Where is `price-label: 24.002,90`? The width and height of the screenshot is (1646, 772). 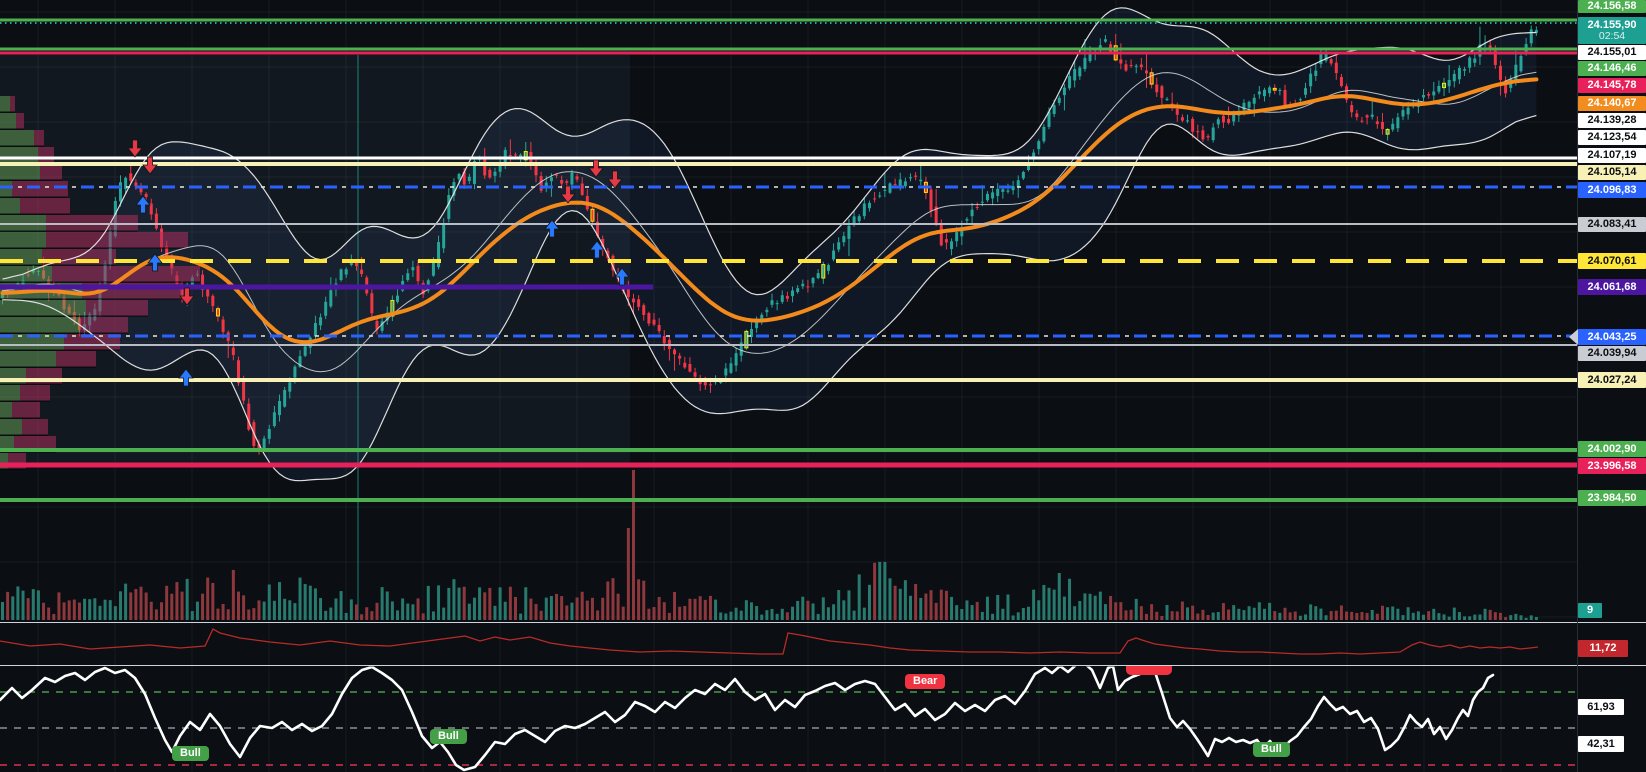 price-label: 24.002,90 is located at coordinates (1612, 449).